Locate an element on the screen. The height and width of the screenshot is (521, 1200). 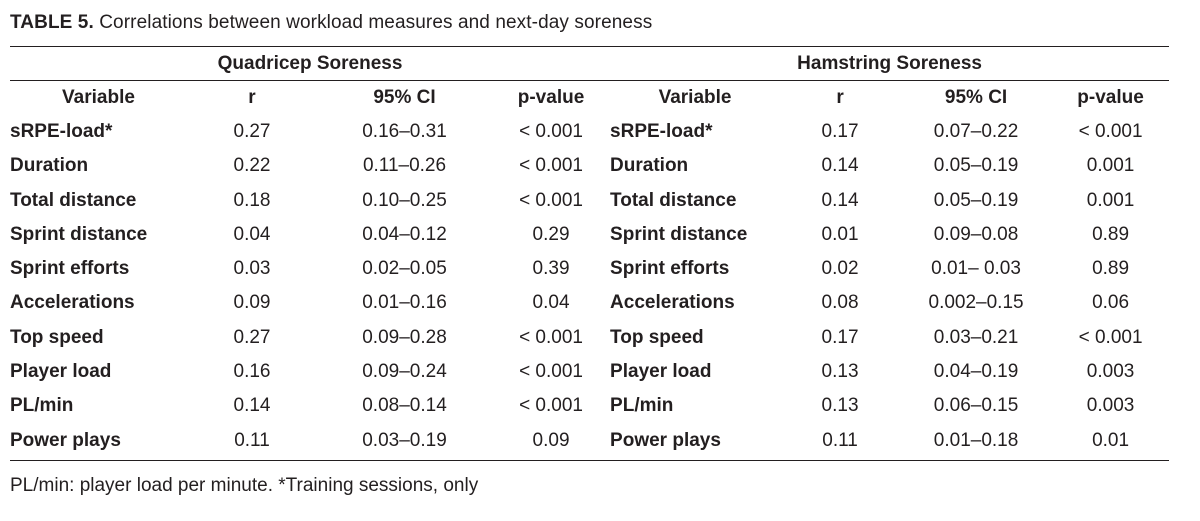
quad-ci: 0.03–0.19 is located at coordinates (404, 440).